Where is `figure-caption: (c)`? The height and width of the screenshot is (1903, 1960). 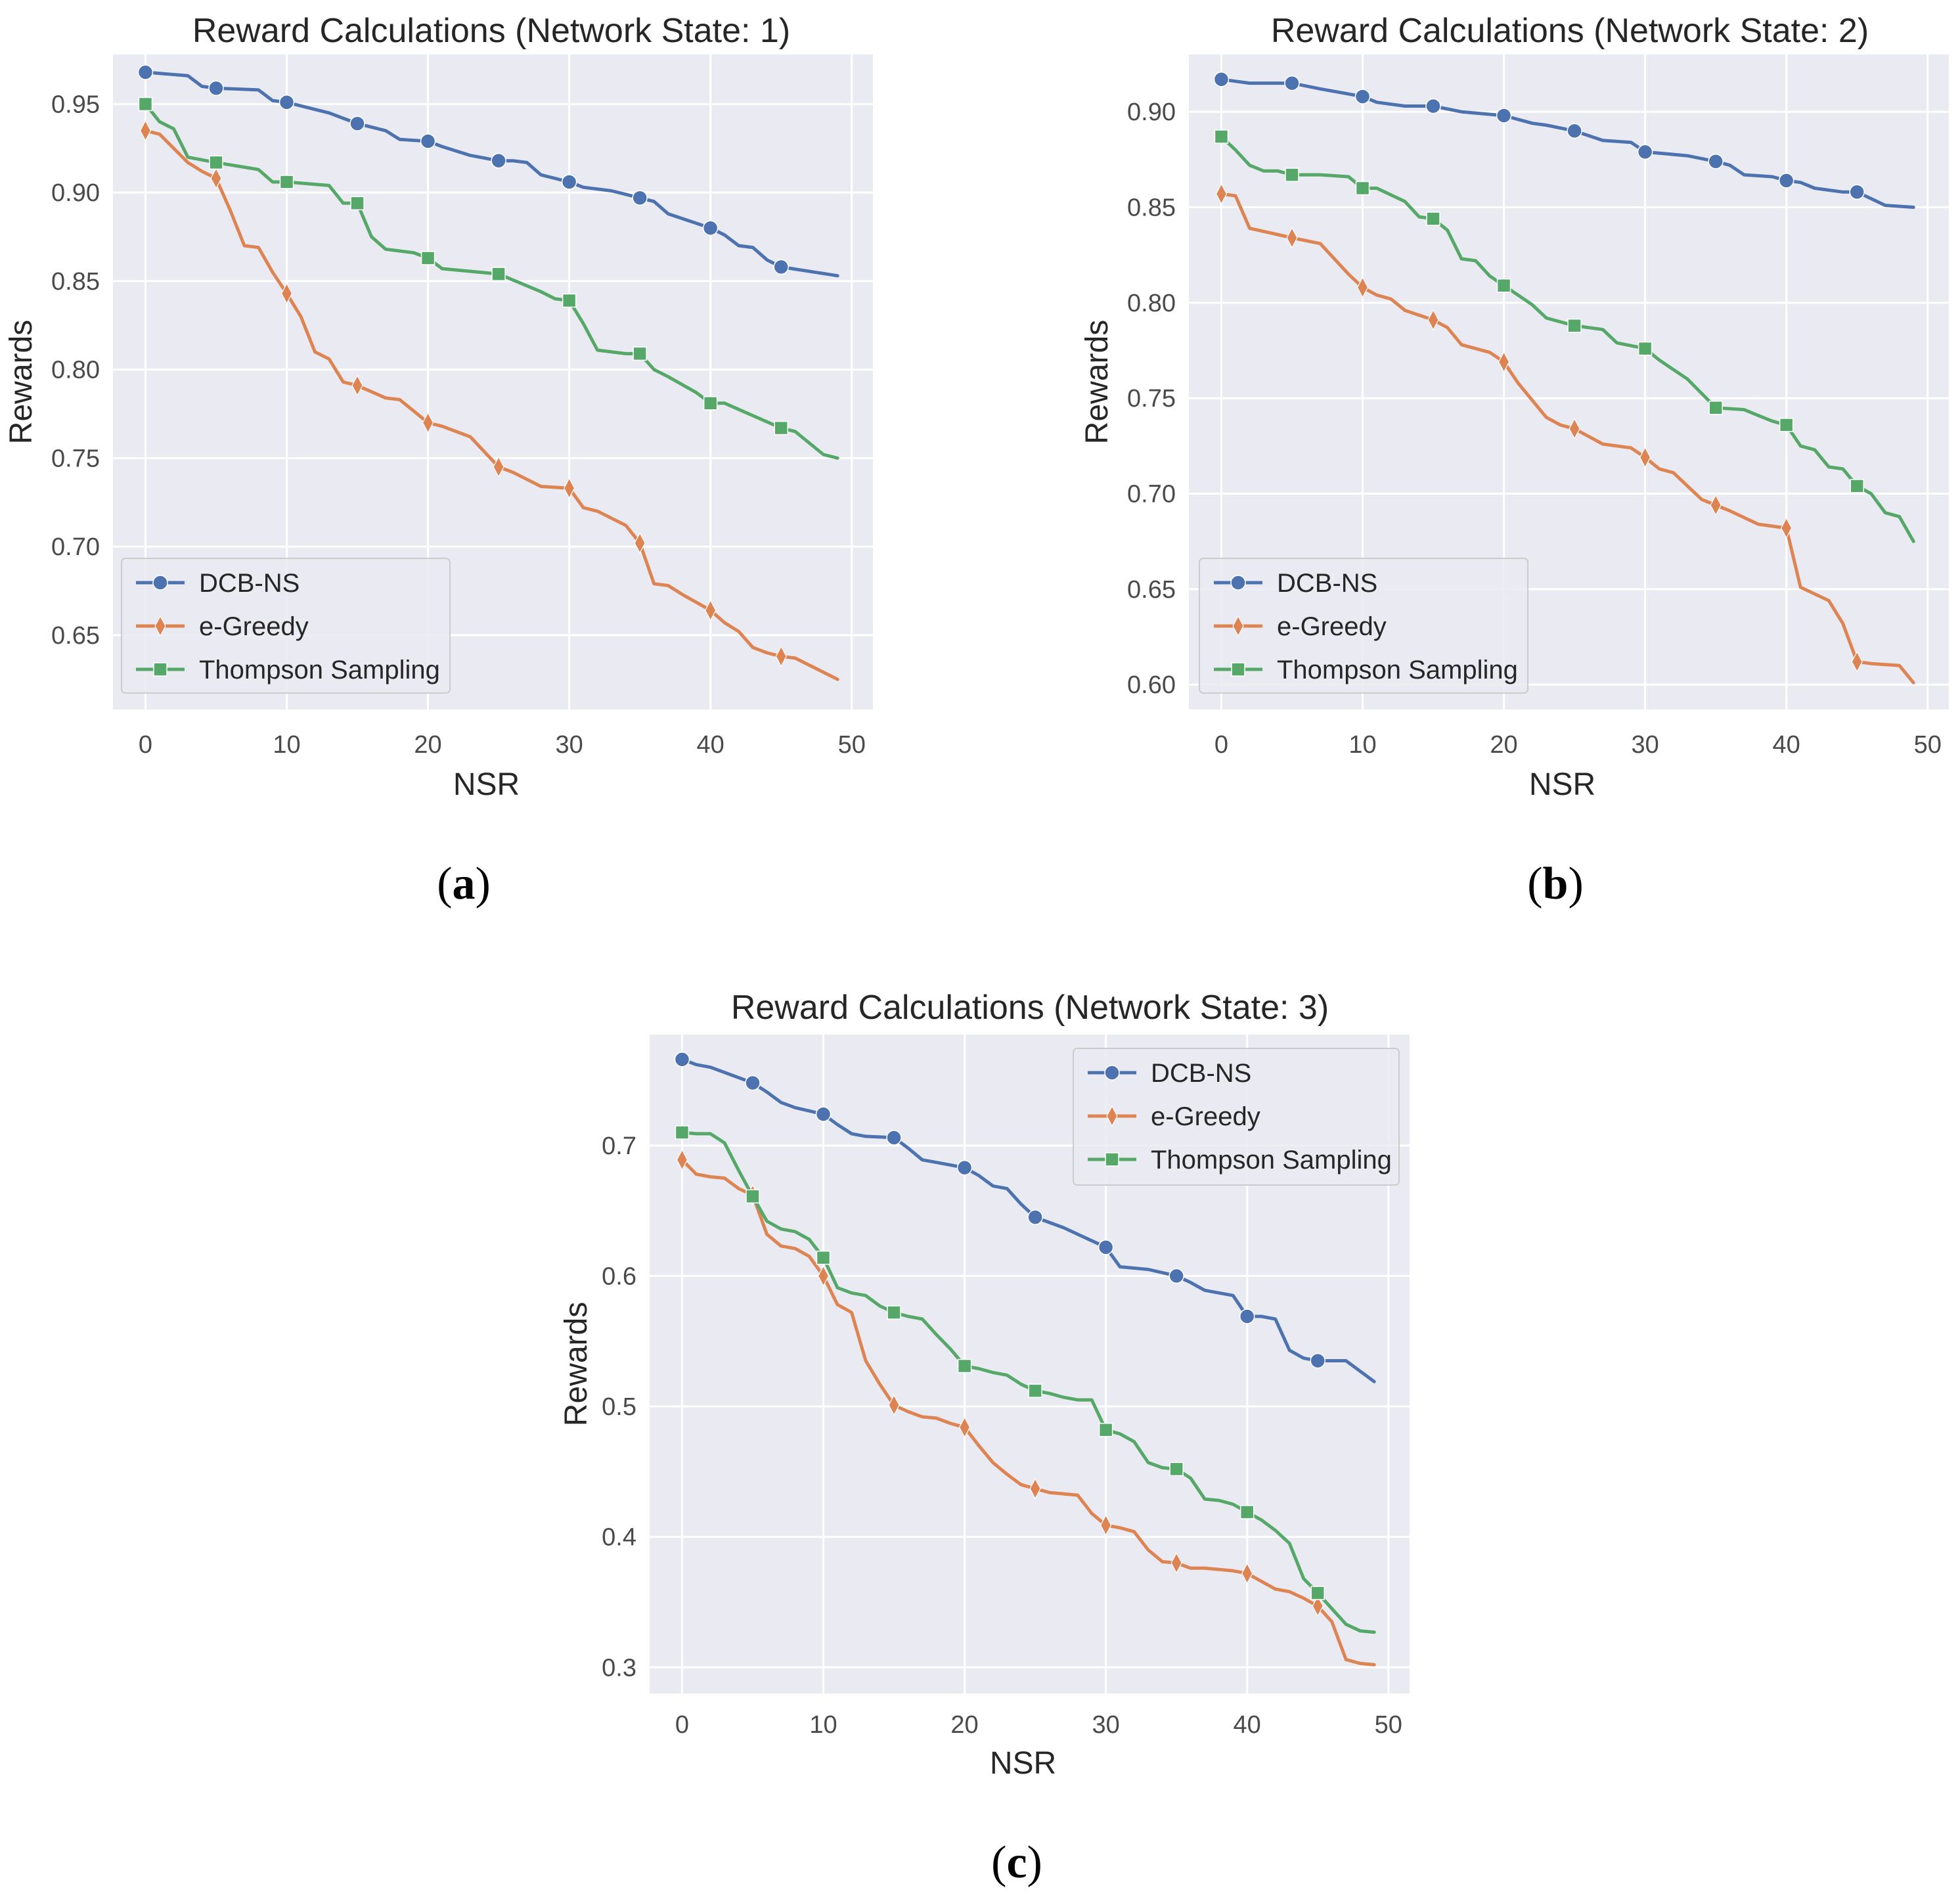 figure-caption: (c) is located at coordinates (1016, 1862).